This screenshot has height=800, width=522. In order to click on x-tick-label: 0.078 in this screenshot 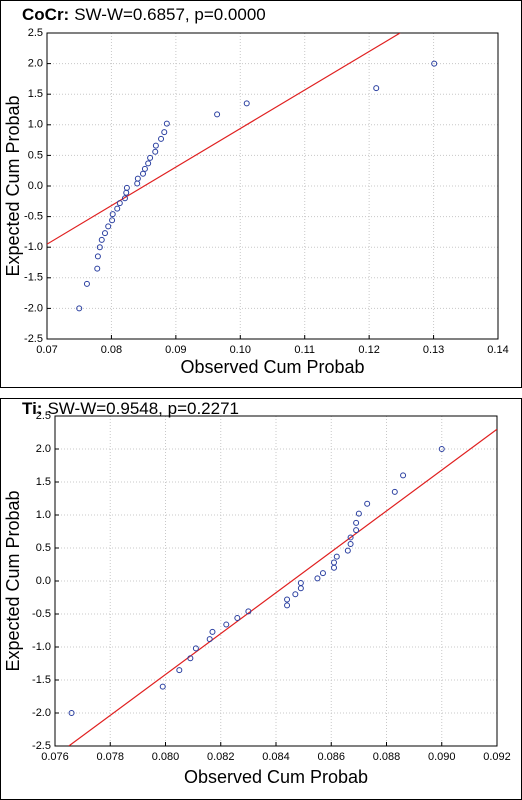, I will do `click(110, 757)`.